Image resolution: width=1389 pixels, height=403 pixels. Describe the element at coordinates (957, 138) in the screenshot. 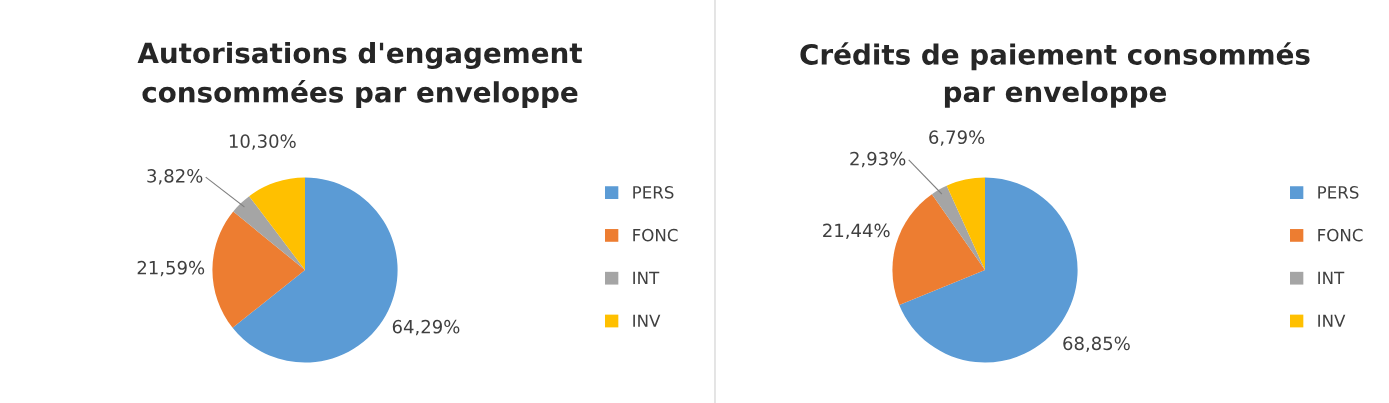

I see `data-label: 6,79%` at that location.